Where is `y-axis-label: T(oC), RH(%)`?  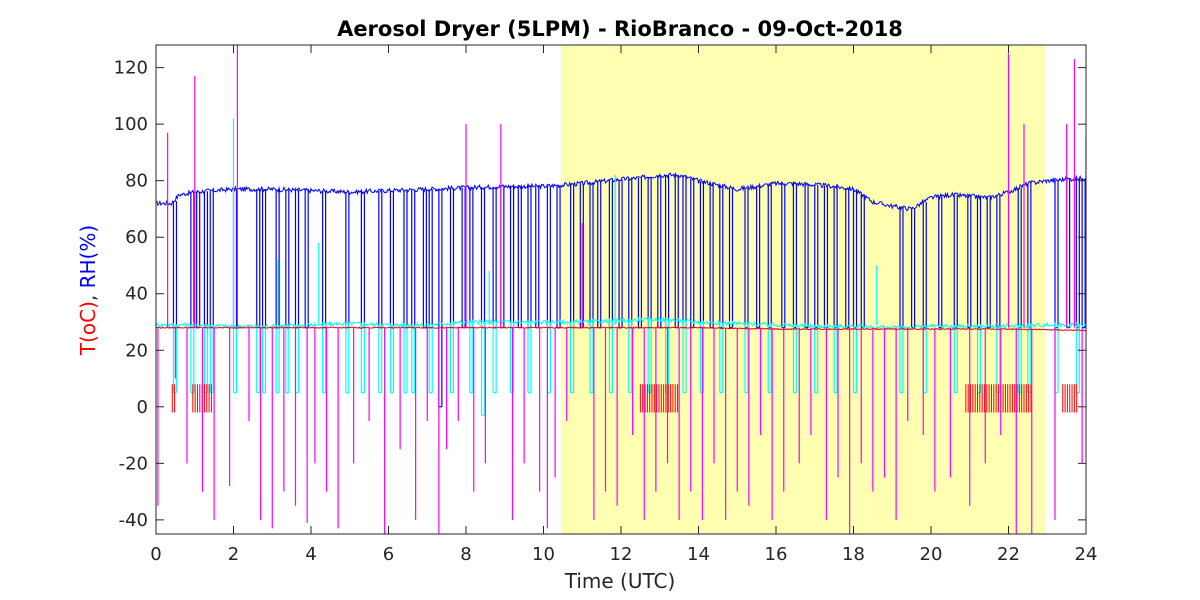
y-axis-label: T(oC), RH(%) is located at coordinates (88, 290).